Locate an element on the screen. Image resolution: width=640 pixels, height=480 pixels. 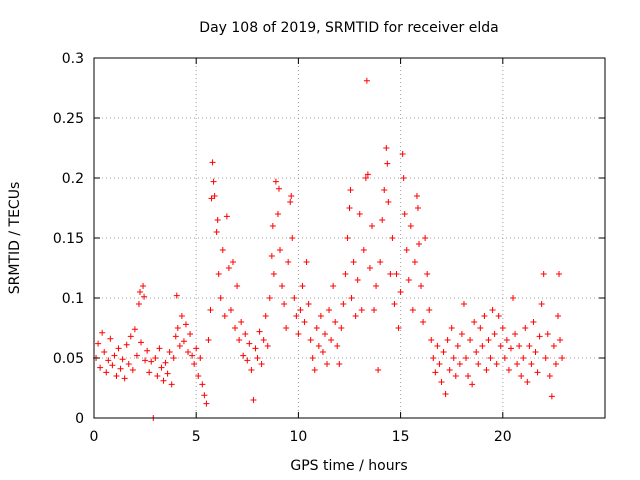
y-tick-label: 0.2 is located at coordinates (73, 179).